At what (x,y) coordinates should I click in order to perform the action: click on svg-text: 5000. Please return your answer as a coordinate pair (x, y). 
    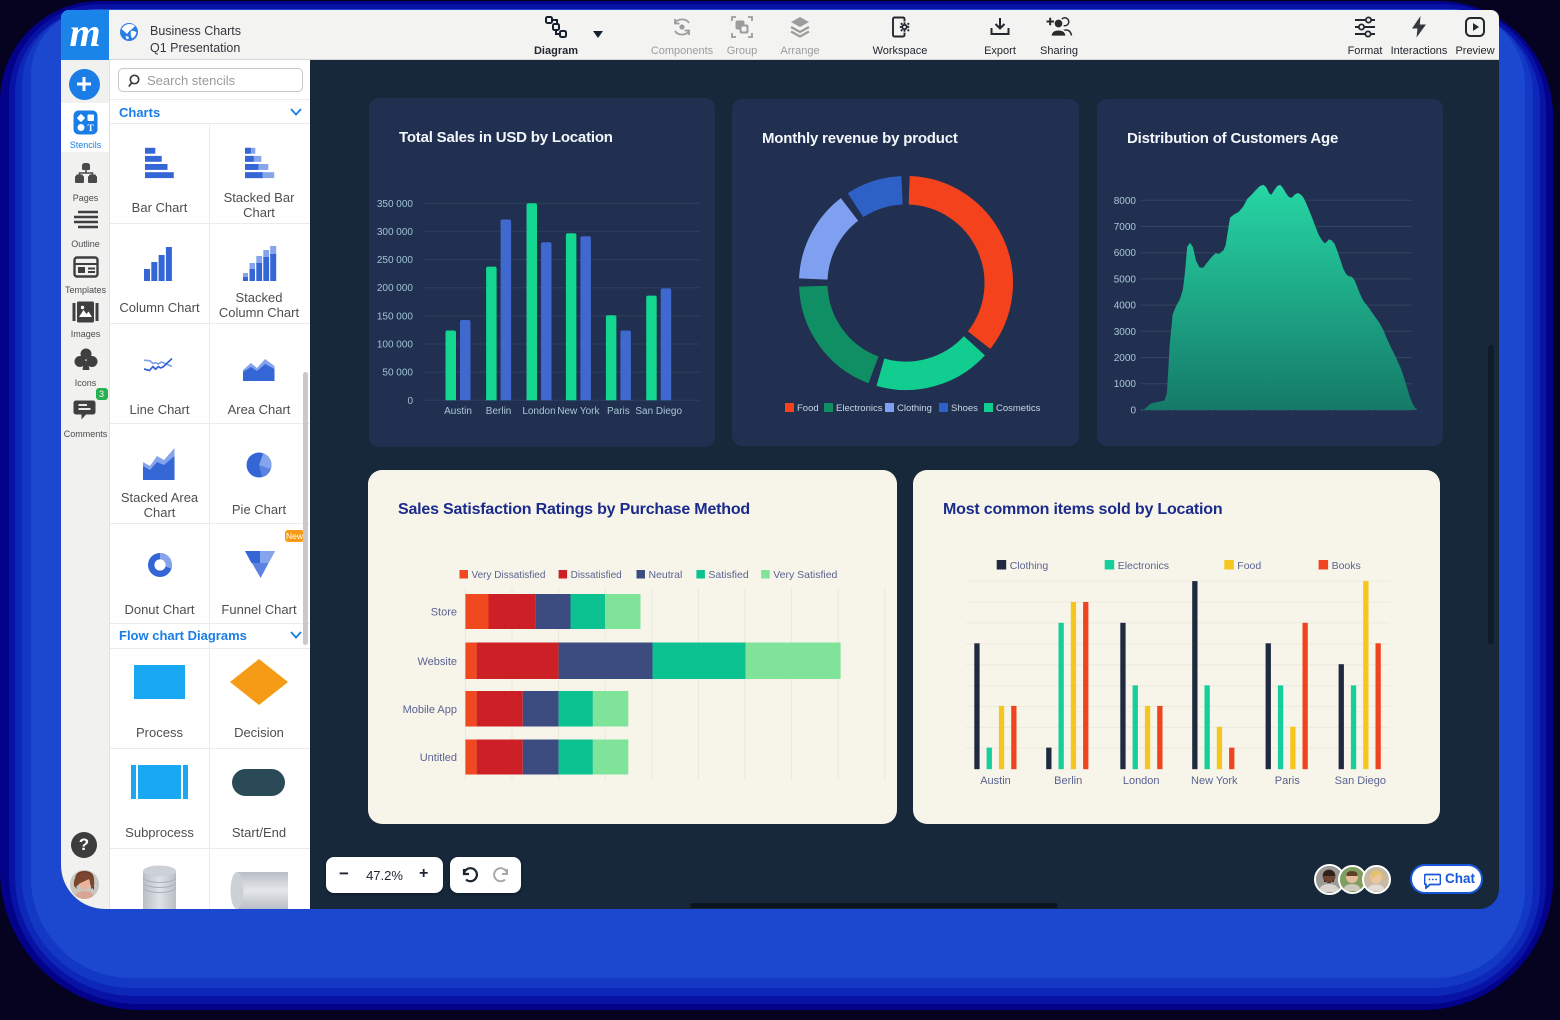
    Looking at the image, I should click on (1125, 279).